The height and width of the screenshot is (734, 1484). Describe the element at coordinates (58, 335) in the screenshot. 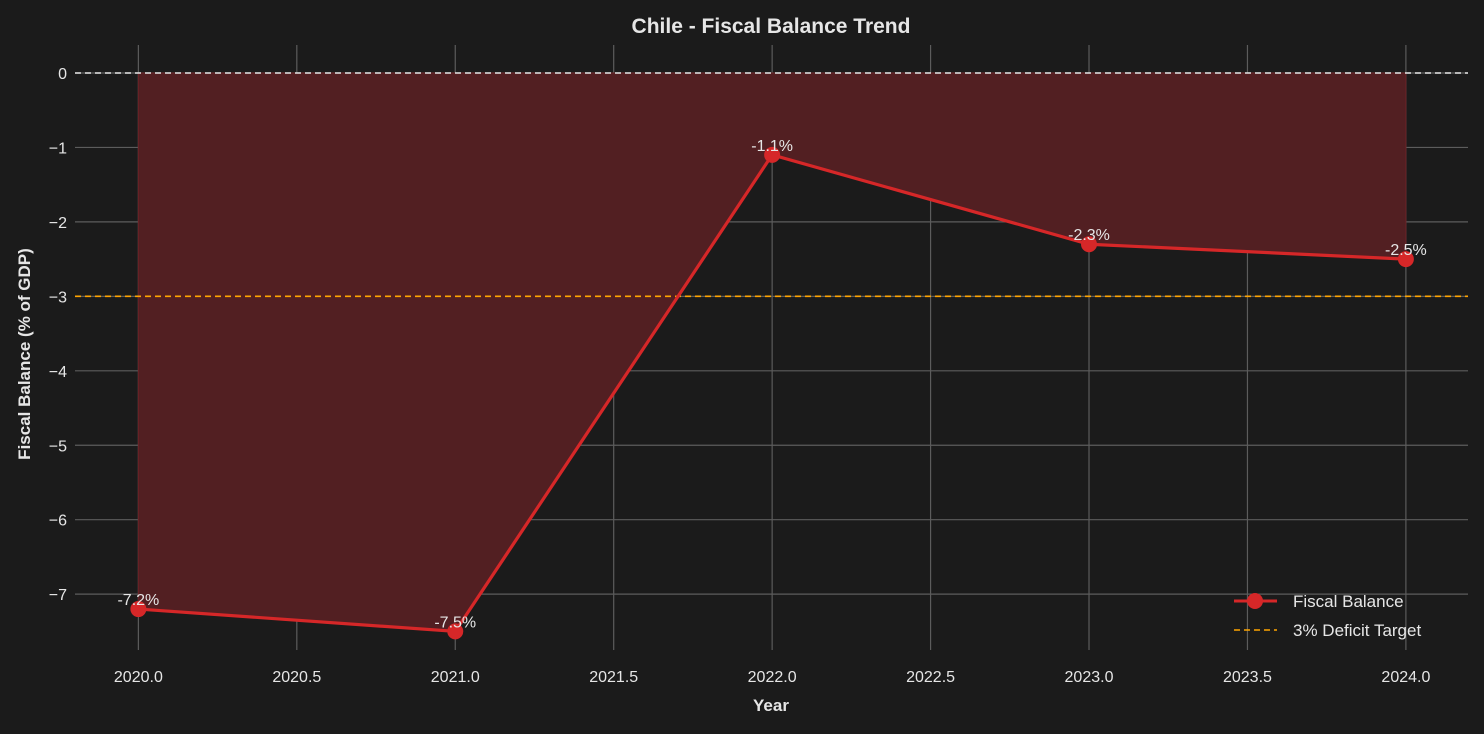

I see `y-axis-ticks: 0 −1 −2 −3 −4 −5 −6 −7` at that location.